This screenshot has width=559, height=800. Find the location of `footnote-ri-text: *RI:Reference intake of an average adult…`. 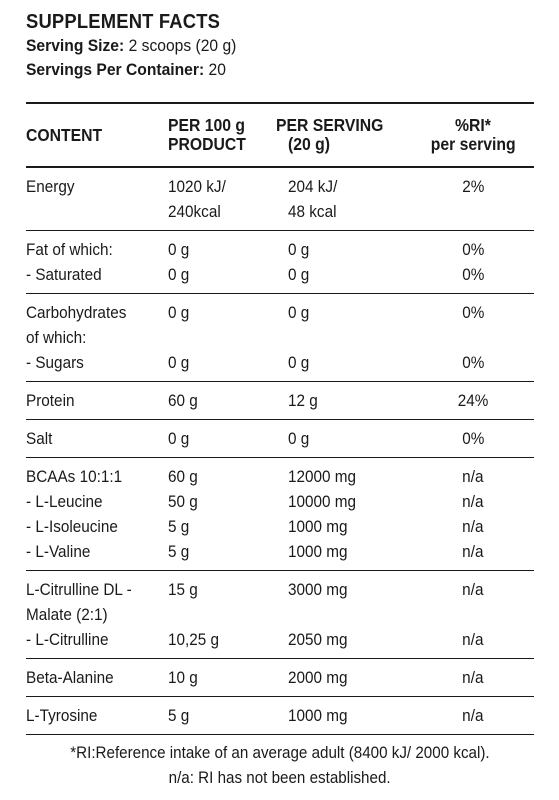

footnote-ri-text: *RI:Reference intake of an average adult… is located at coordinates (280, 753).